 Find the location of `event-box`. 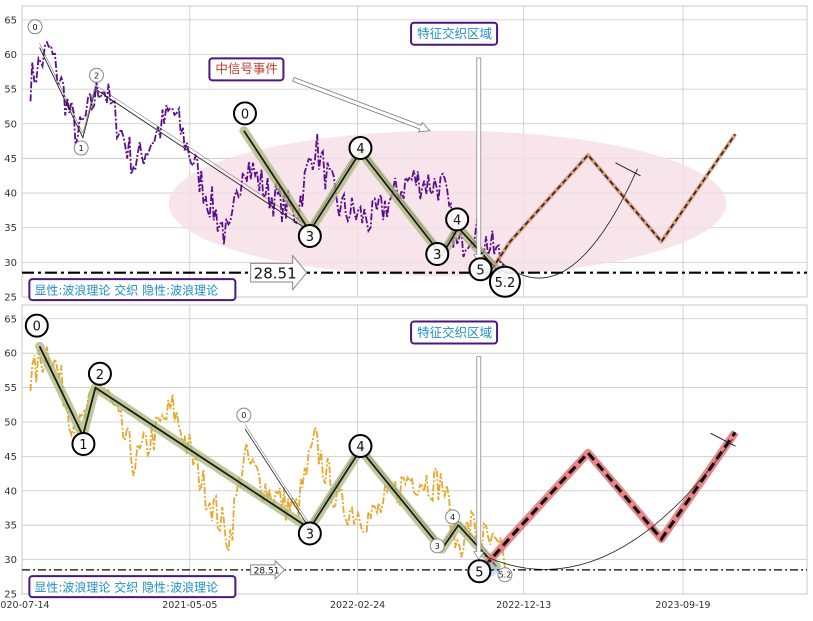

event-box is located at coordinates (246, 69).